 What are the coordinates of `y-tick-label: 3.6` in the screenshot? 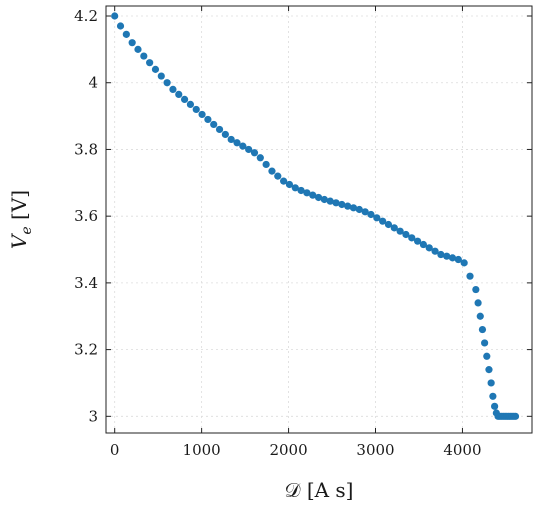 It's located at (86, 216).